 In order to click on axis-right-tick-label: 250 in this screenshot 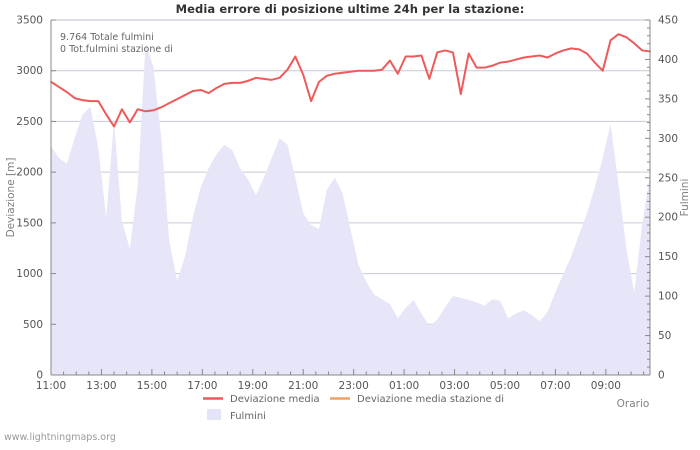, I will do `click(668, 178)`.